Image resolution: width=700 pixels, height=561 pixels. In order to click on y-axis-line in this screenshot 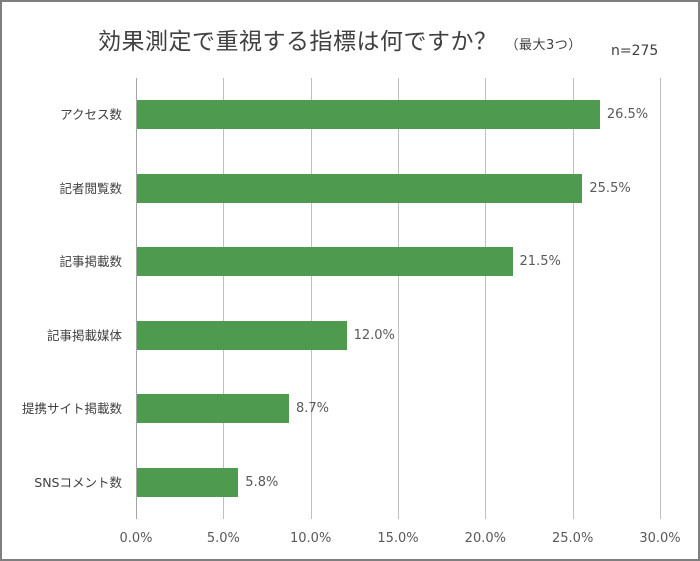, I will do `click(136, 298)`.